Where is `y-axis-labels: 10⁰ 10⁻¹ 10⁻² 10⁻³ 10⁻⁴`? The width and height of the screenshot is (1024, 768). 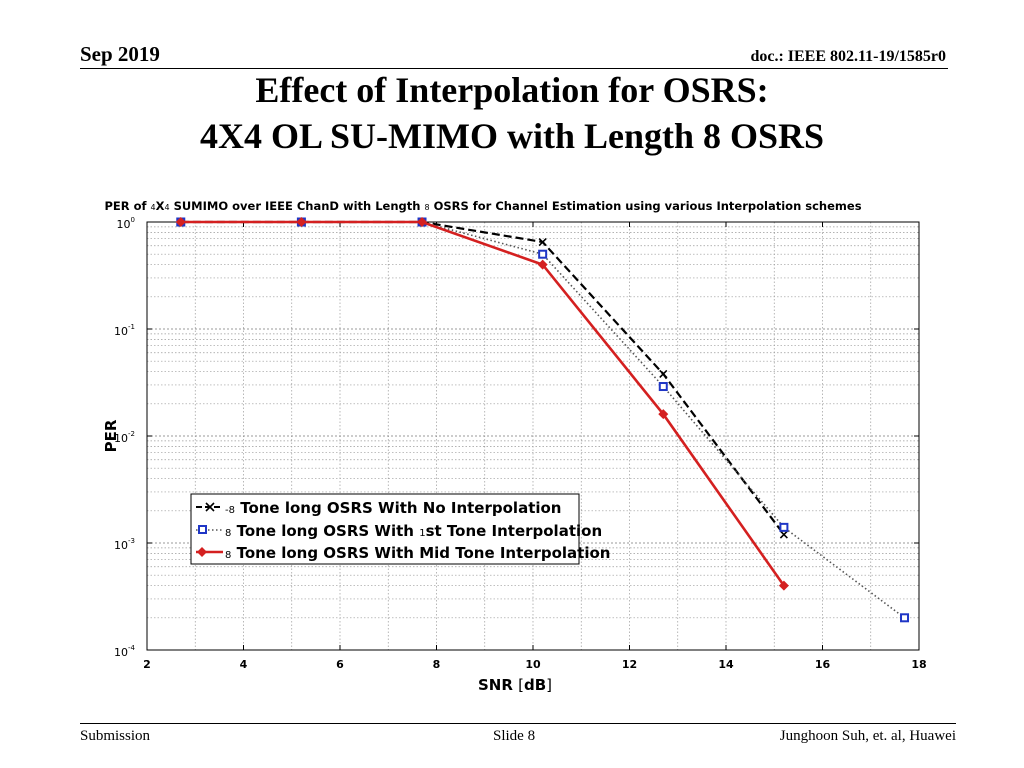 y-axis-labels: 10⁰ 10⁻¹ 10⁻² 10⁻³ 10⁻⁴ is located at coordinates (125, 437).